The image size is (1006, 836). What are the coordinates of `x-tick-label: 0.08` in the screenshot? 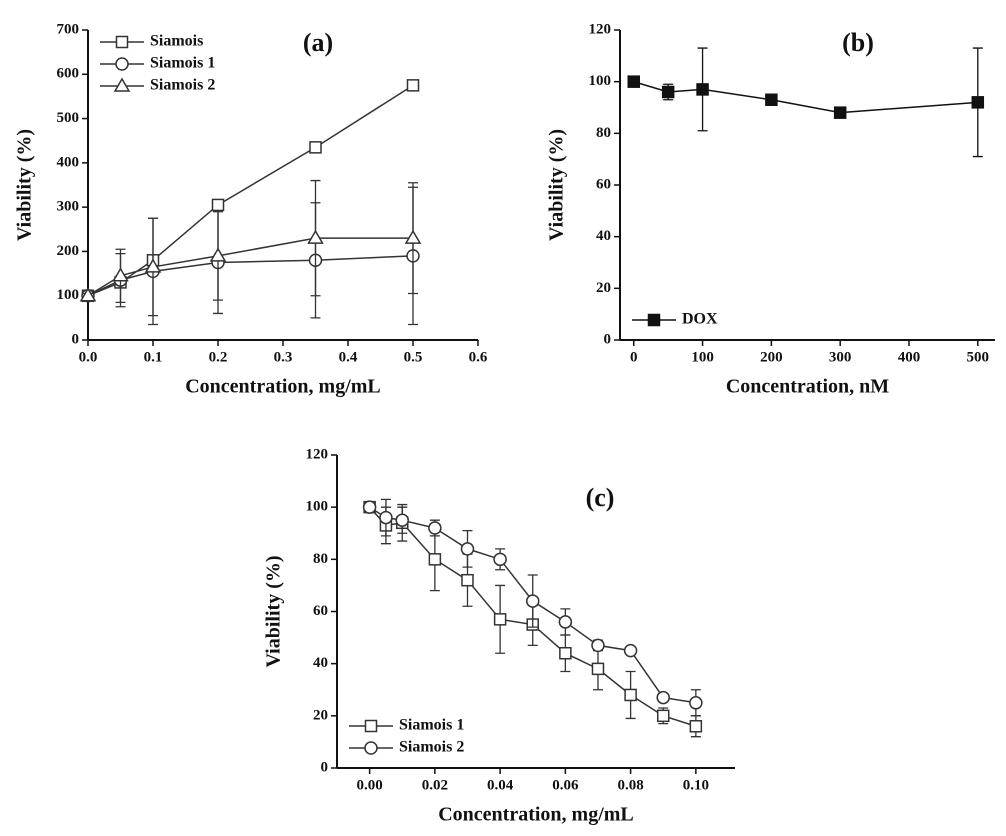 It's located at (630, 785).